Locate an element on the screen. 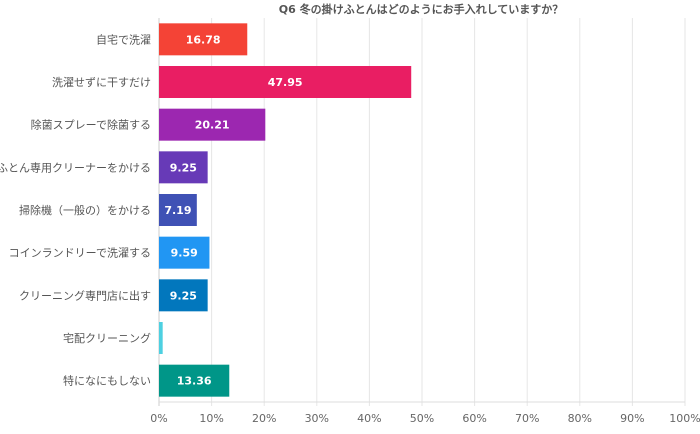 This screenshot has height=434, width=700. category-label: ふとん専用クリーナーをかける is located at coordinates (75, 167).